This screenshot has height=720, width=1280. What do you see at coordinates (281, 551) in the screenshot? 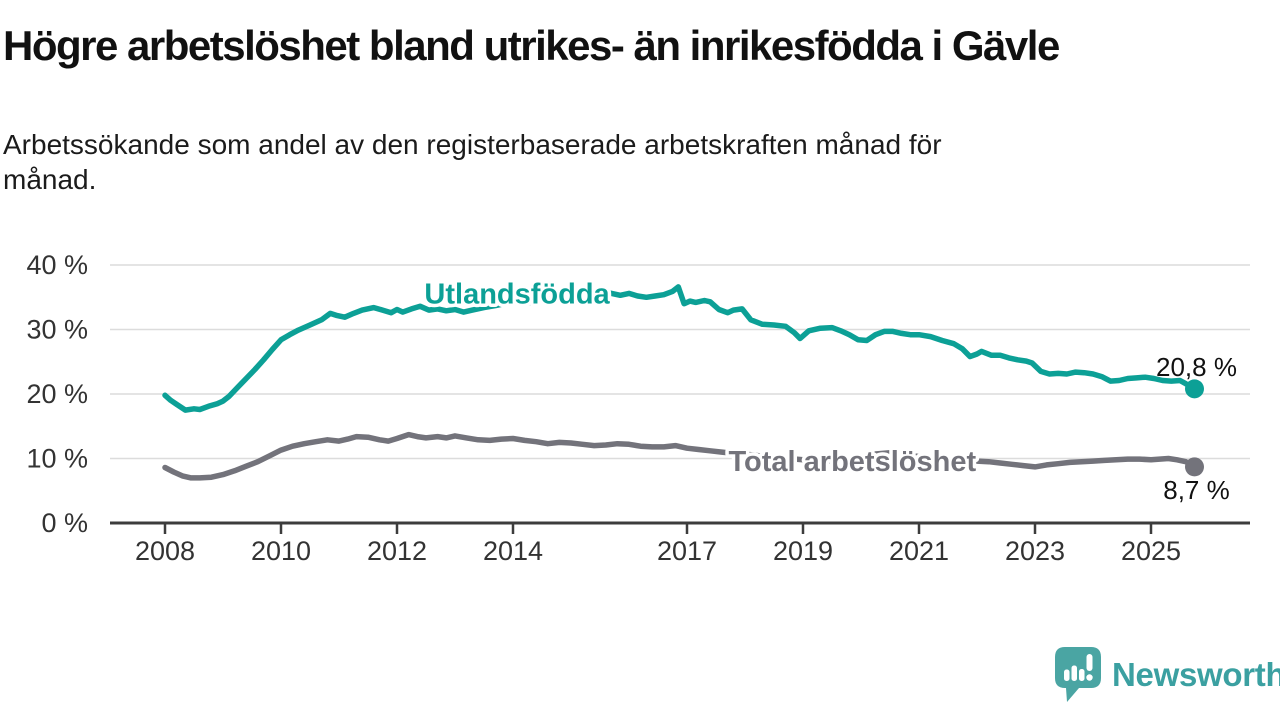
I see `x-tick-label: 2010` at bounding box center [281, 551].